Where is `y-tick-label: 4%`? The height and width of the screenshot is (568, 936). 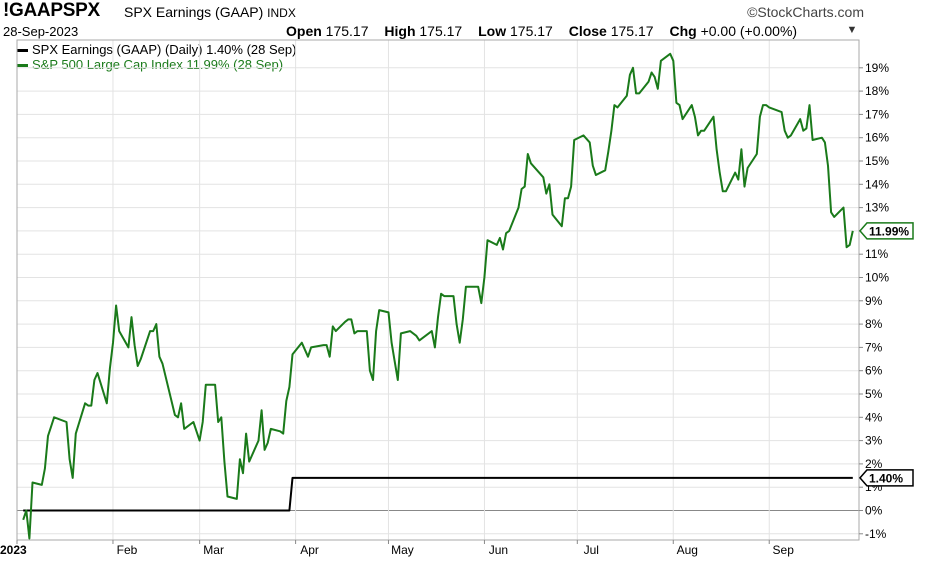 y-tick-label: 4% is located at coordinates (874, 417).